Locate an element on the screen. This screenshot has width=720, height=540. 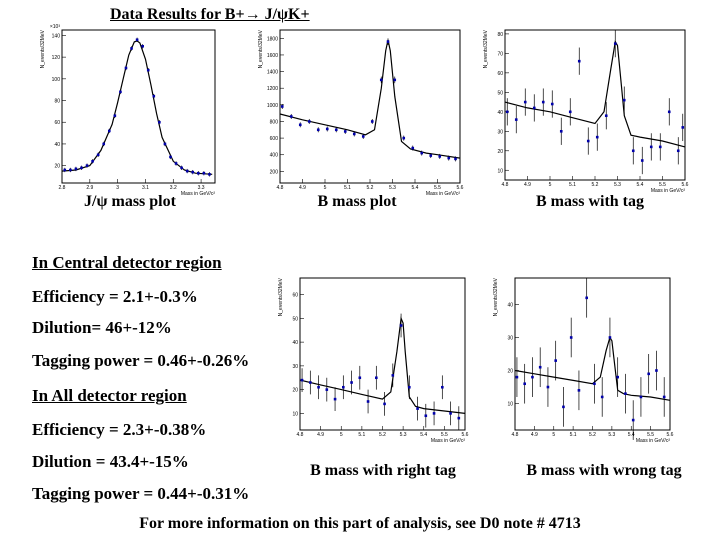
x-tick-label: 3.3 is located at coordinates (201, 188).